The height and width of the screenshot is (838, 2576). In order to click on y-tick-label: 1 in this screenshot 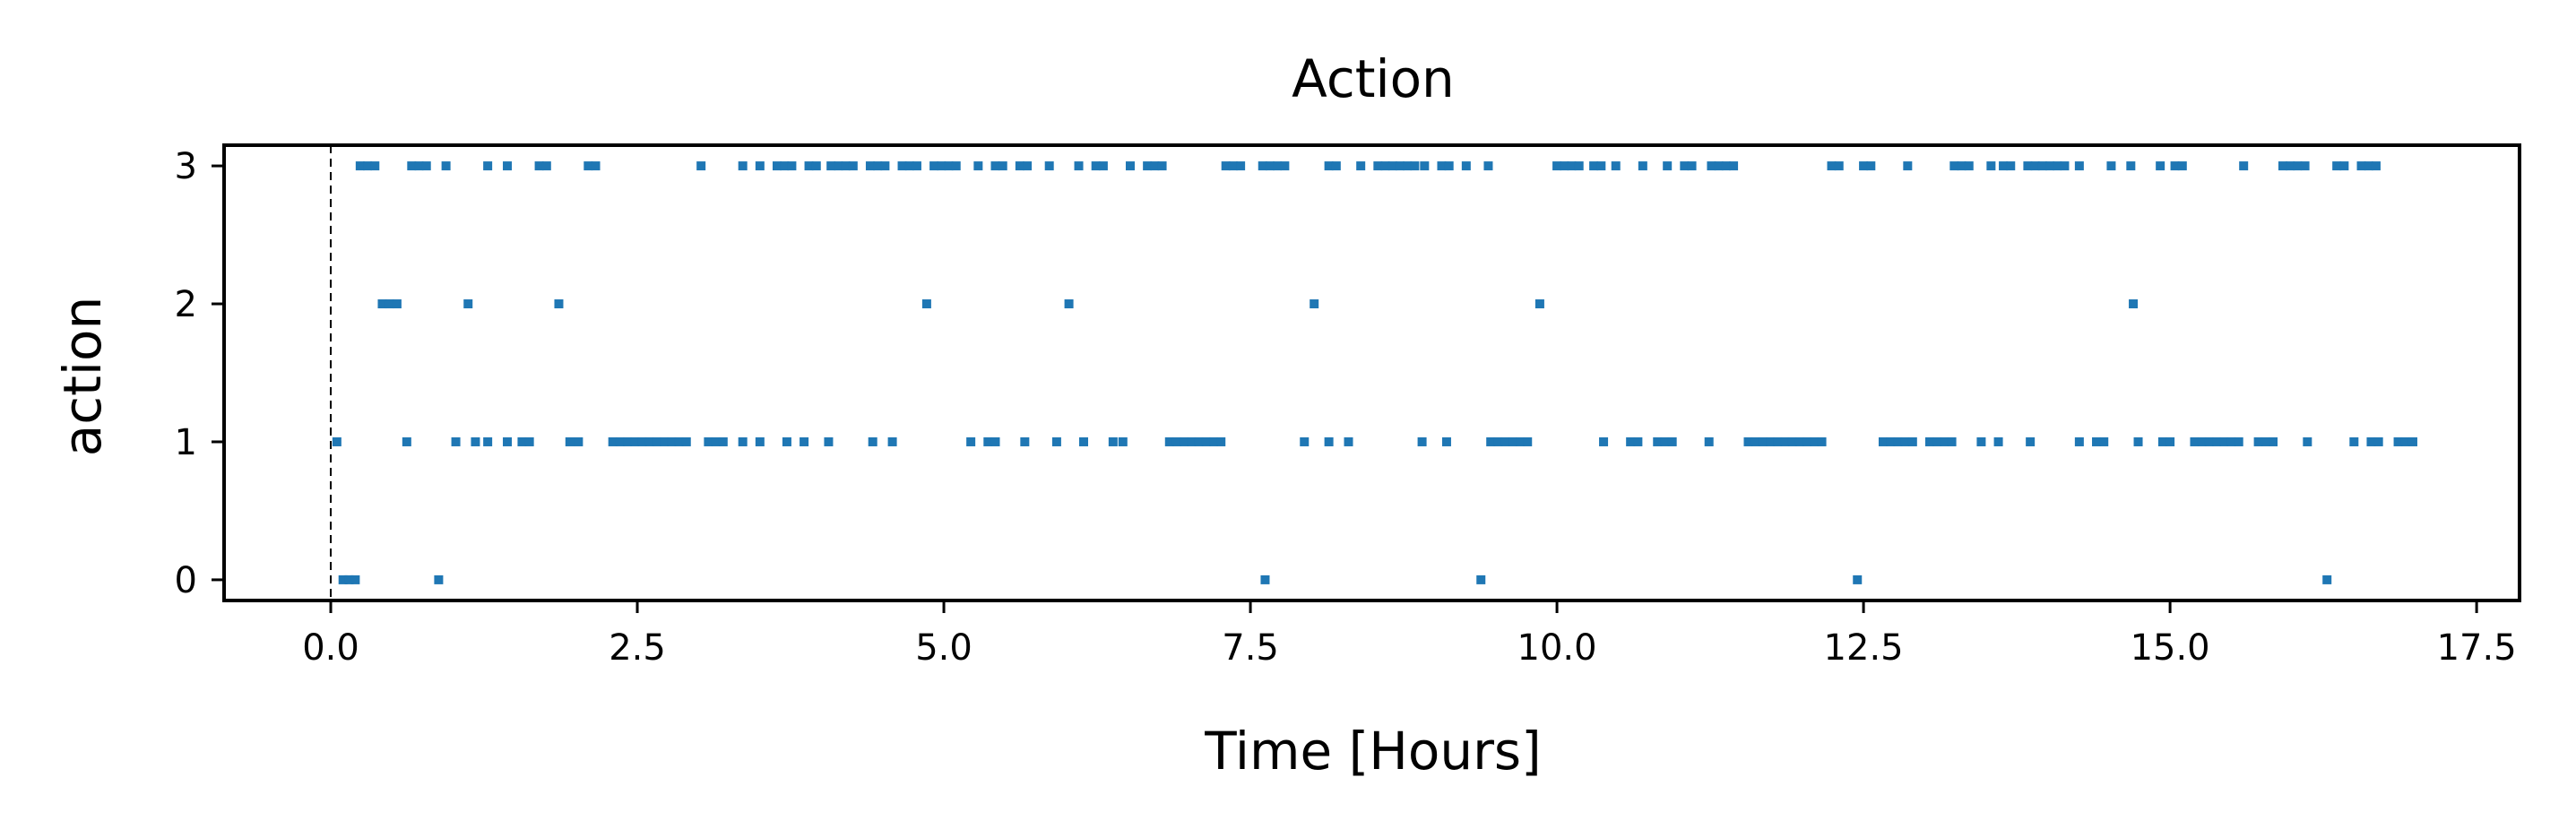, I will do `click(186, 442)`.